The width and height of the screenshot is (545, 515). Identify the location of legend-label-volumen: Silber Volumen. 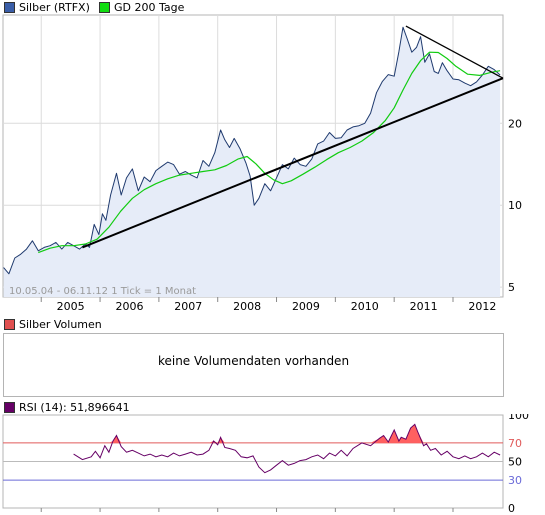
(60, 324).